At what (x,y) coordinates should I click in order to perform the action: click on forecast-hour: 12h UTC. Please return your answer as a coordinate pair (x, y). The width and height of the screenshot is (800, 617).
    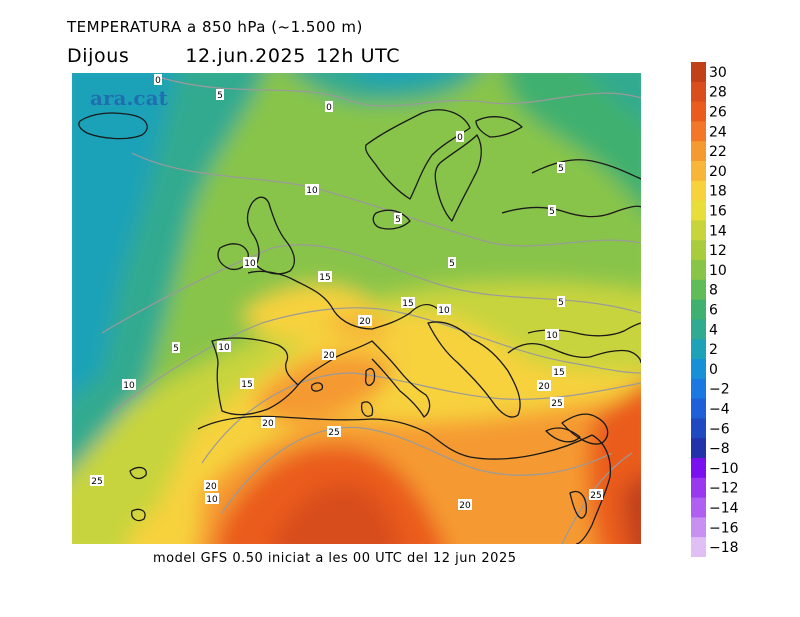
    Looking at the image, I should click on (358, 56).